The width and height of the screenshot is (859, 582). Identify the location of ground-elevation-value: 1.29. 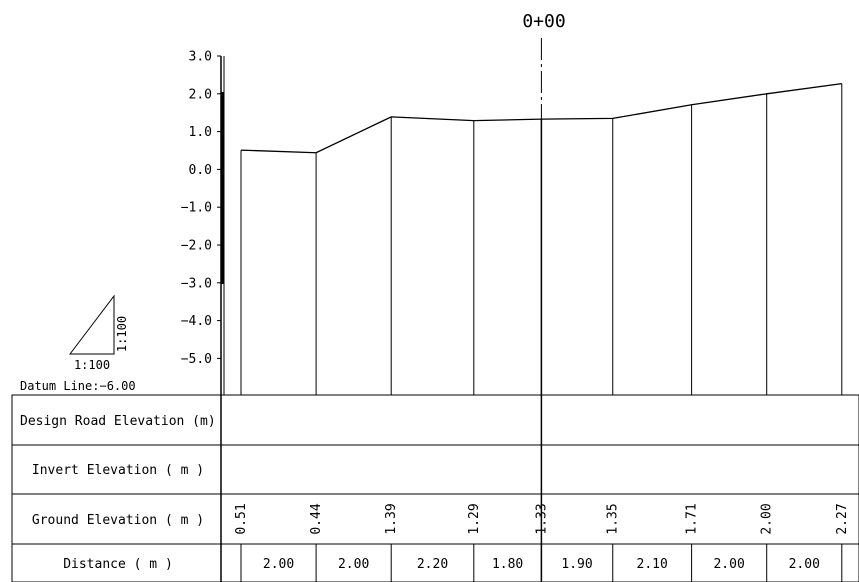
(474, 518).